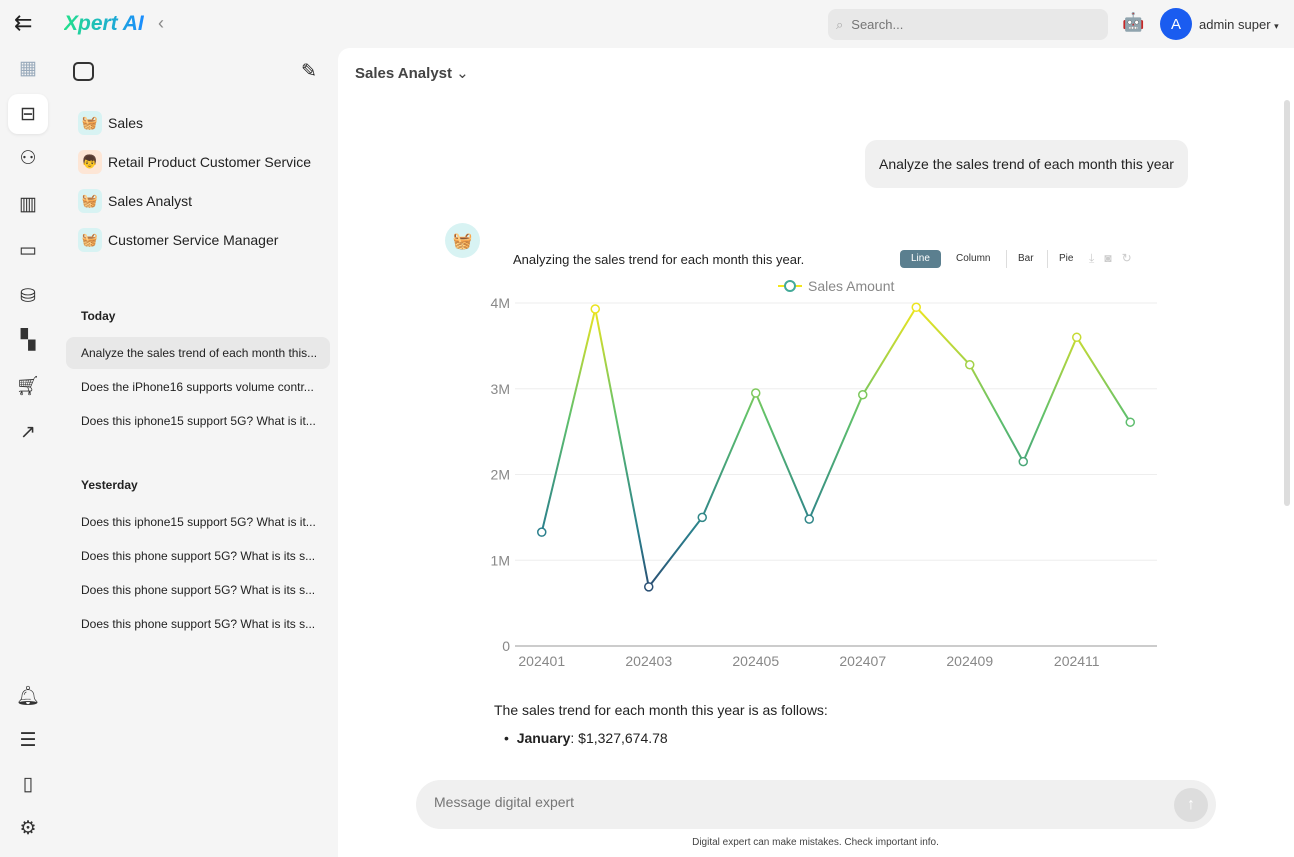 The height and width of the screenshot is (857, 1294). Describe the element at coordinates (403, 73) in the screenshot. I see `page-title: Sales Analyst` at that location.